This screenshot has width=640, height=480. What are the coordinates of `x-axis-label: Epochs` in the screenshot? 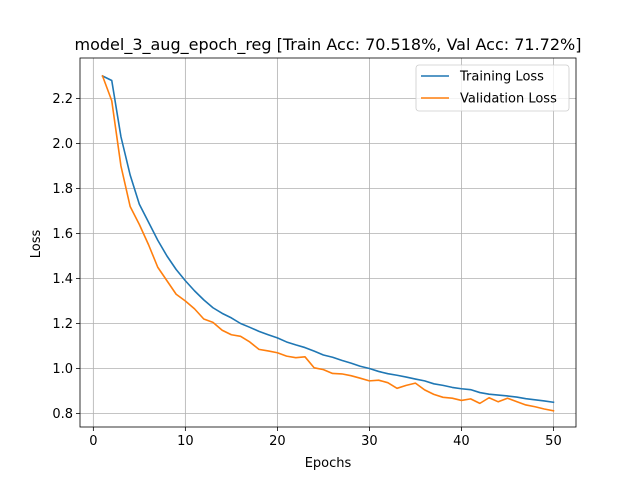 It's located at (328, 463).